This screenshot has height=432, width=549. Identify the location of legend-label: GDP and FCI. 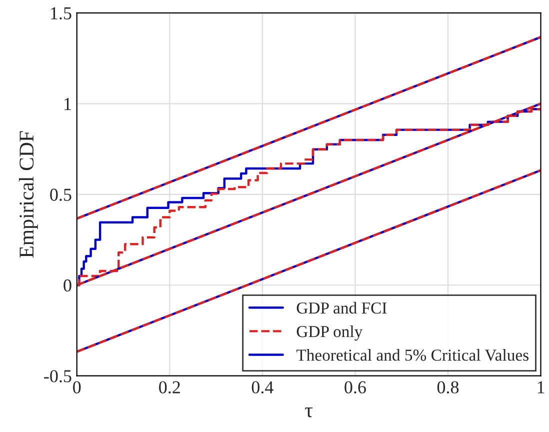
(341, 308).